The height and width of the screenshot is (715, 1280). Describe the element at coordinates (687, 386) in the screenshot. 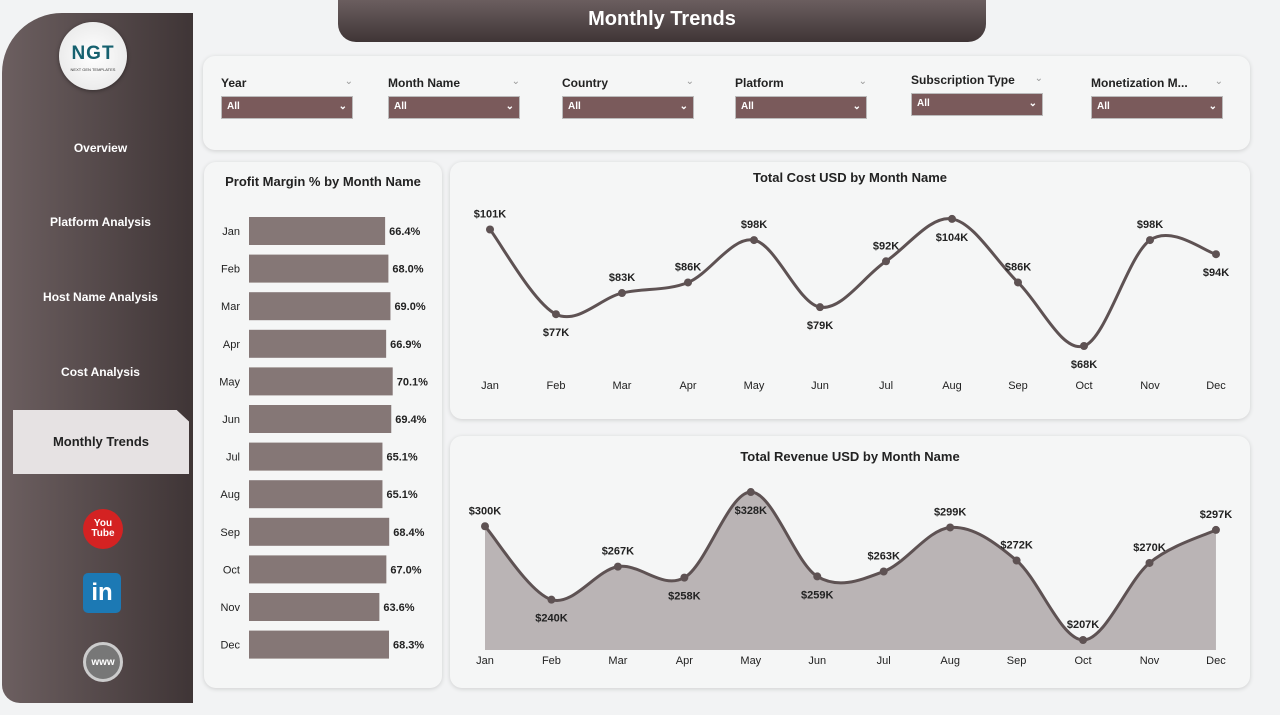

I see `x-axis-label: Apr` at that location.